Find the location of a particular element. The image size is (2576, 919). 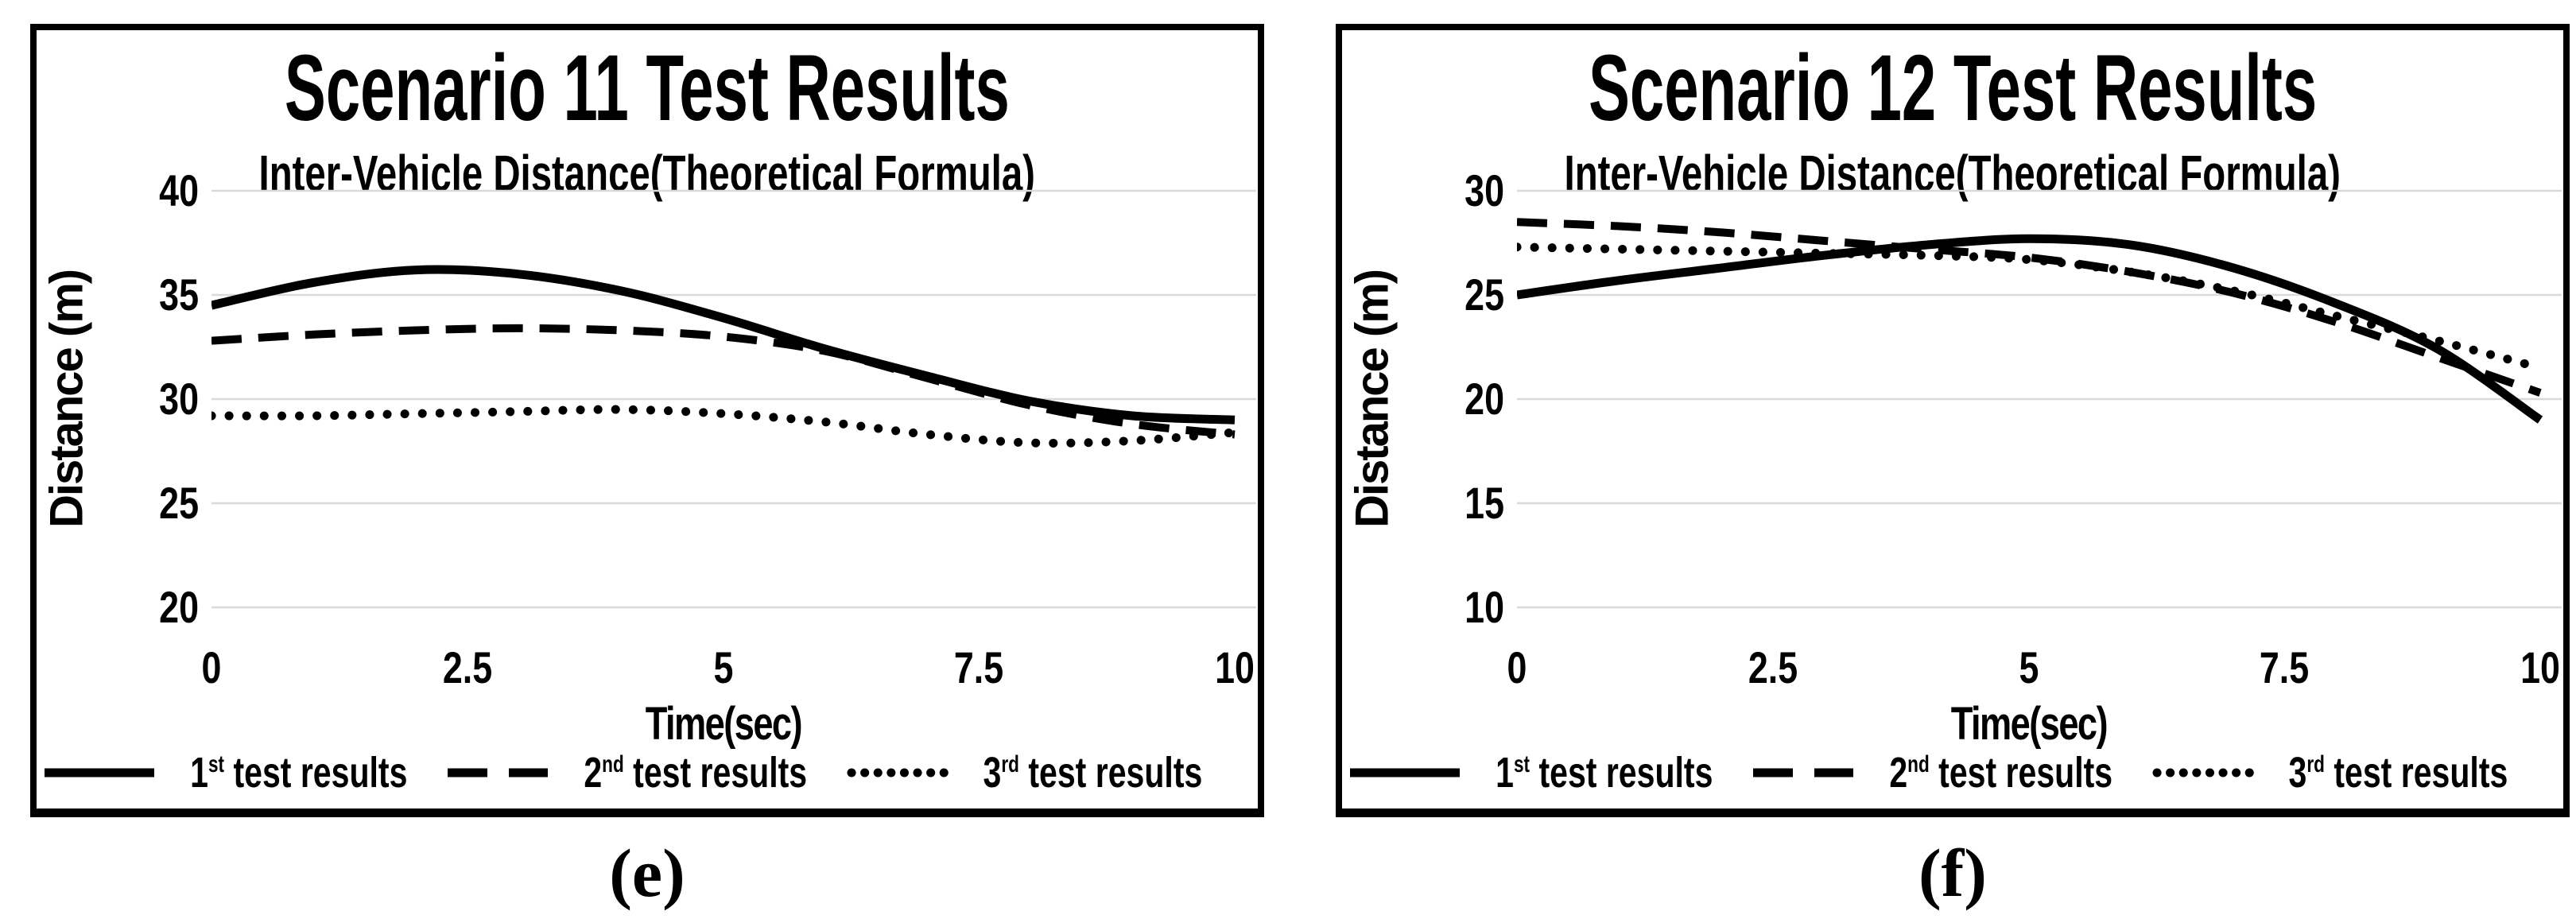

chart-title: Scenario 11 Test Results is located at coordinates (647, 88).